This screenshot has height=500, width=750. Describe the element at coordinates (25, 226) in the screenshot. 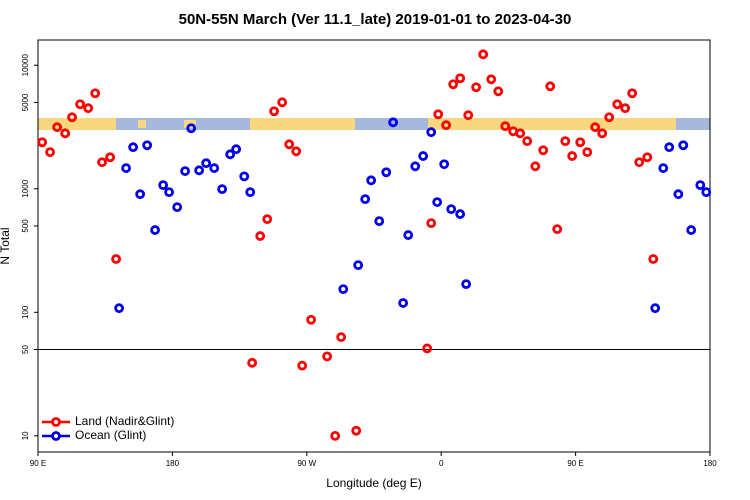

I see `y-tick-label: 500` at that location.